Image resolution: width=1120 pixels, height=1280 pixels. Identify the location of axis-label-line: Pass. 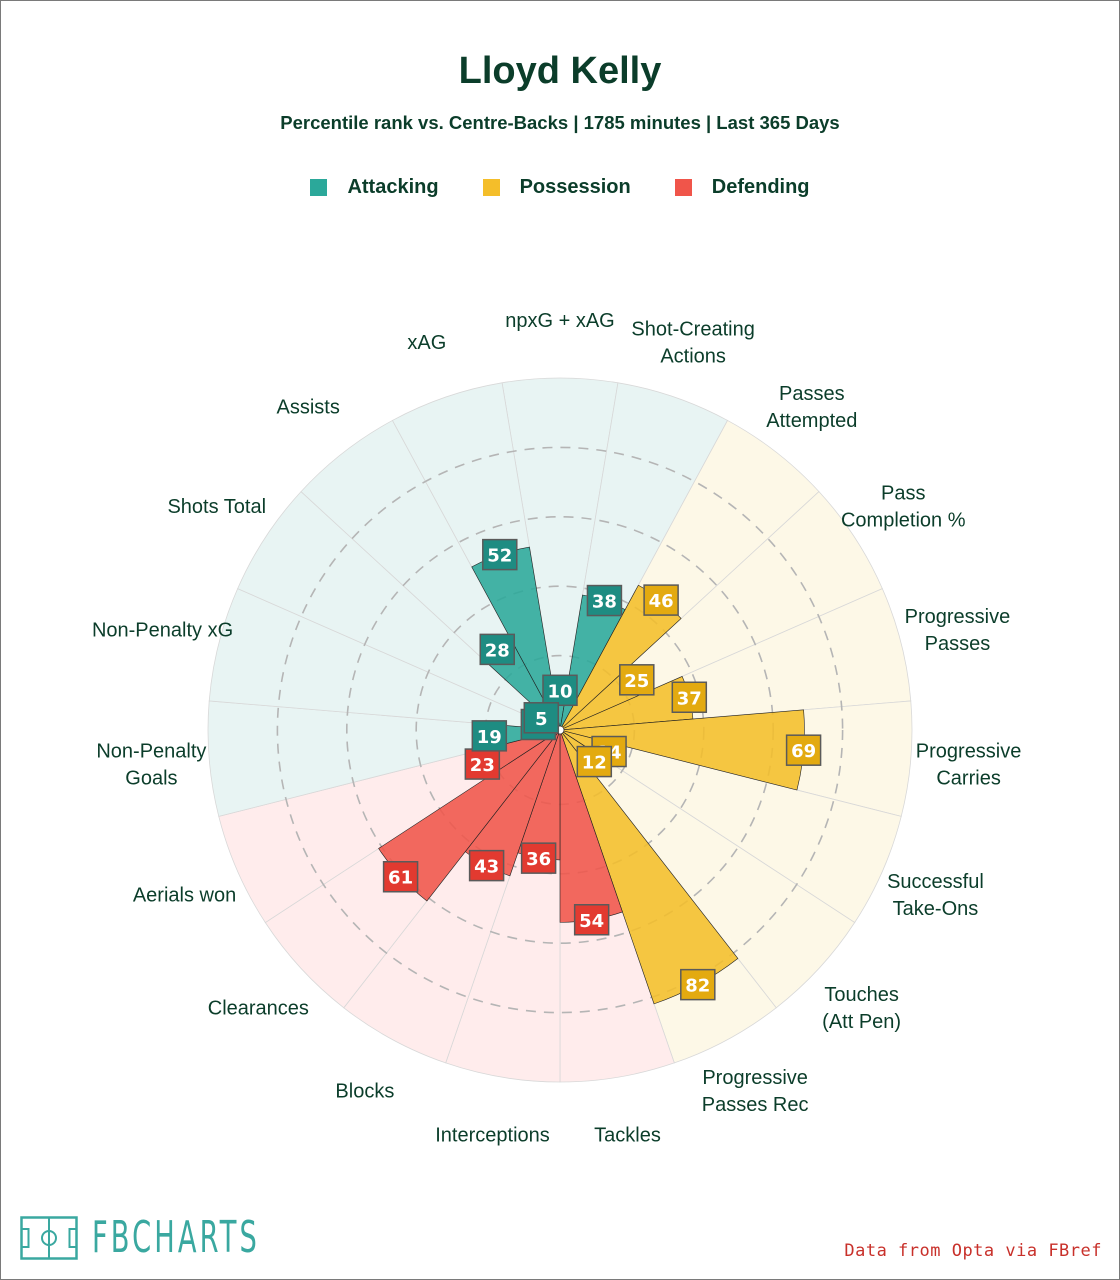
(903, 493).